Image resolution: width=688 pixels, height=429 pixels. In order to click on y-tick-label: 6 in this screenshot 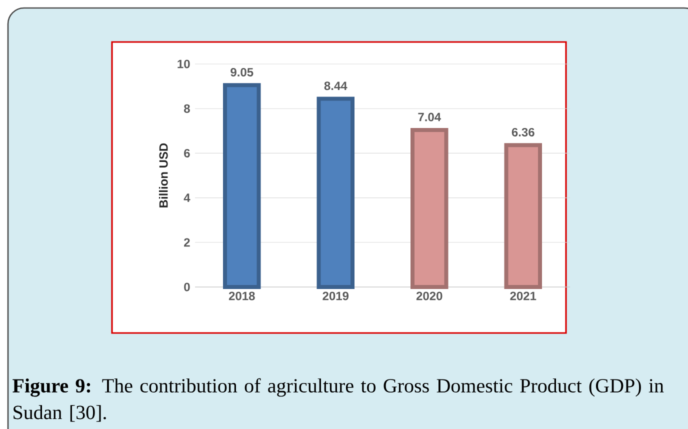, I will do `click(187, 153)`.